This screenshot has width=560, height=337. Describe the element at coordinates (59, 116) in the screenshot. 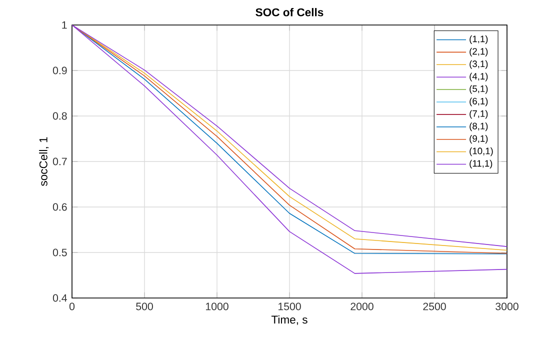

I see `y-tick-label: 0.8` at that location.